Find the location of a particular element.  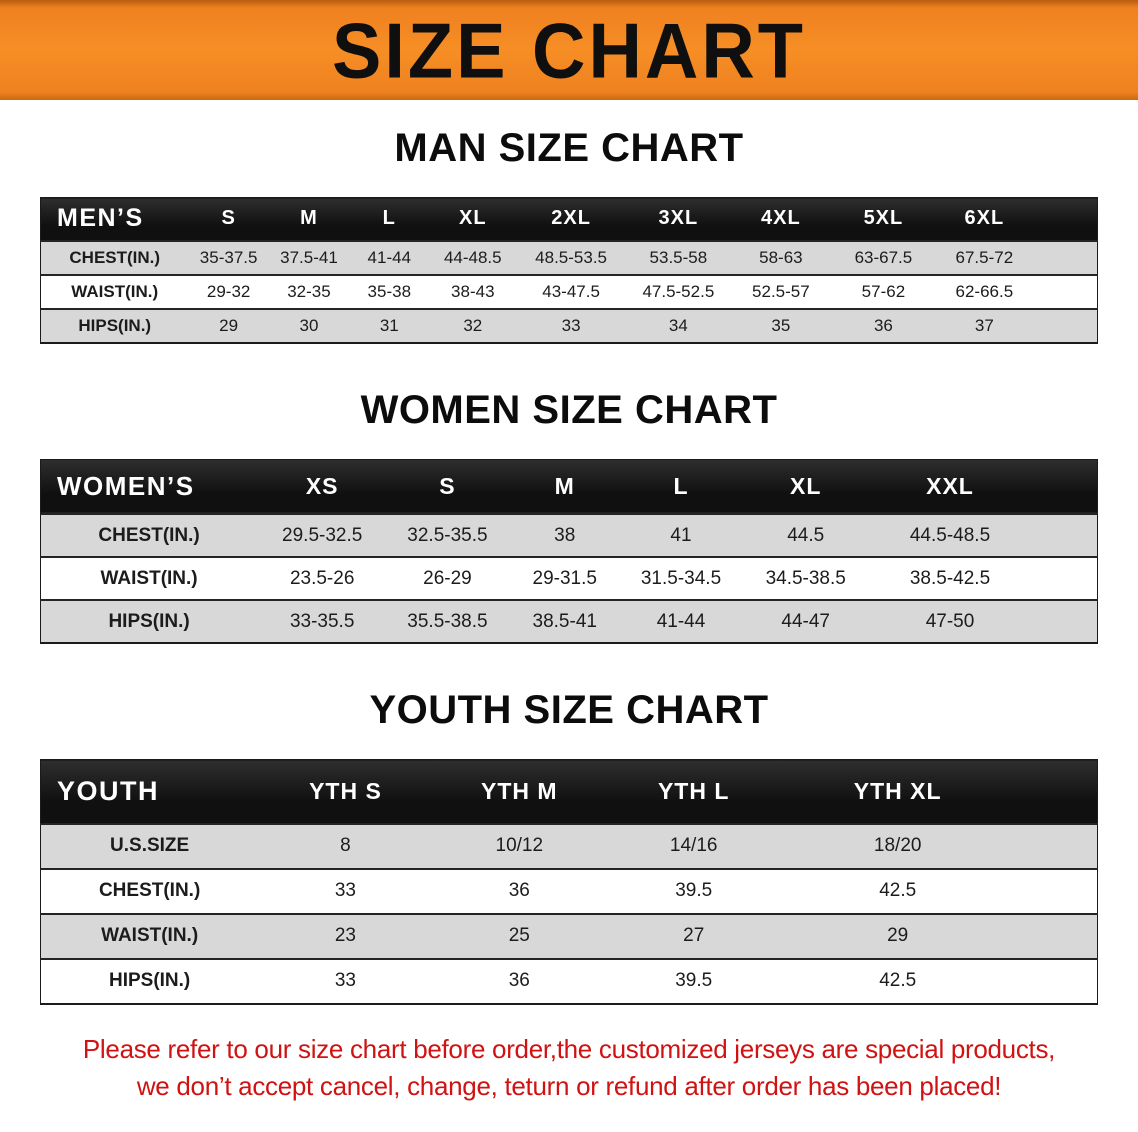

size-value-cell: 26-29 is located at coordinates (447, 578).